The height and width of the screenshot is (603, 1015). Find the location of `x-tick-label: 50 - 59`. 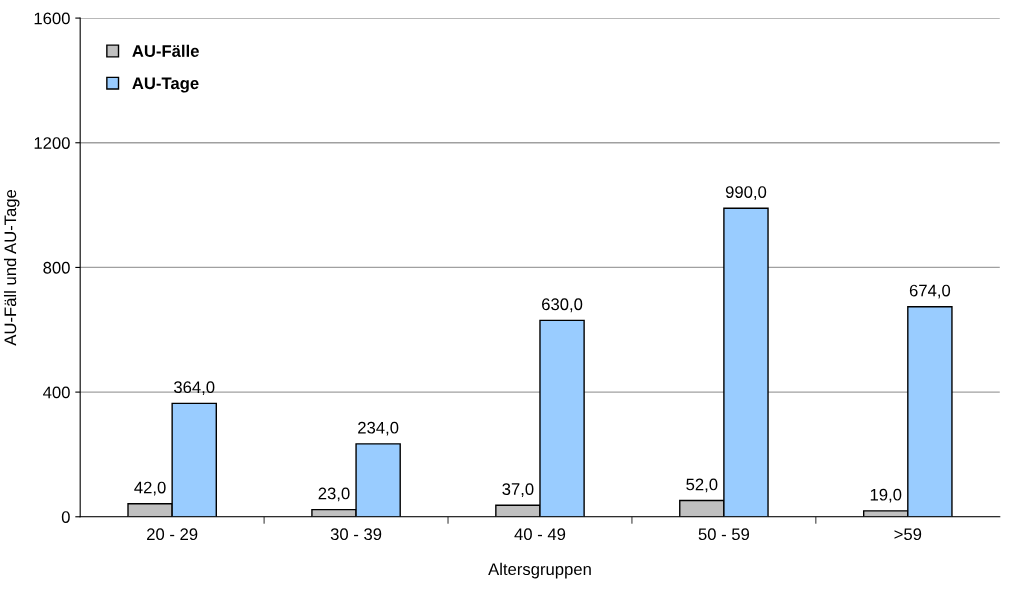

x-tick-label: 50 - 59 is located at coordinates (724, 534).